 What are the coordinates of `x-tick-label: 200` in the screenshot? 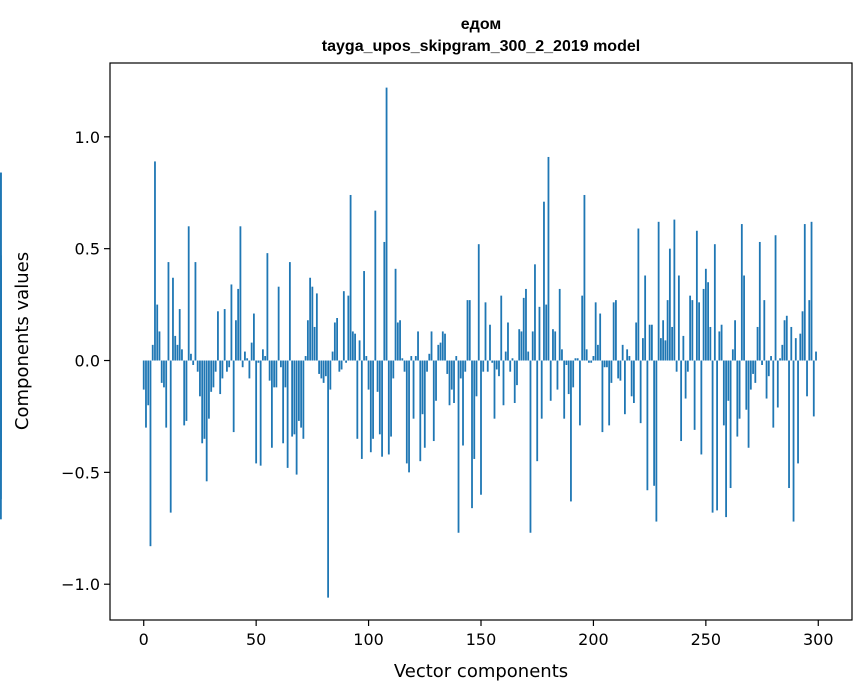 It's located at (593, 639).